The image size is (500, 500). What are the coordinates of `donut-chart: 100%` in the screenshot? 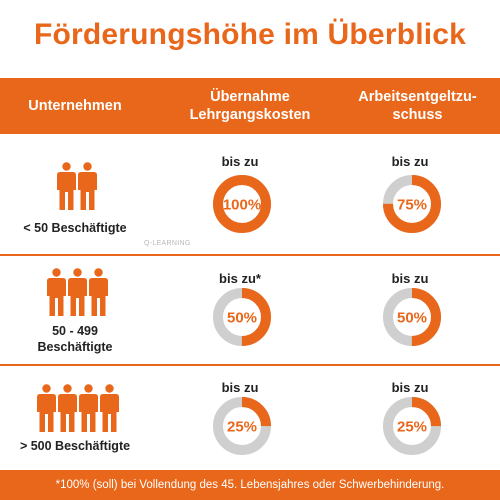 It's located at (242, 204).